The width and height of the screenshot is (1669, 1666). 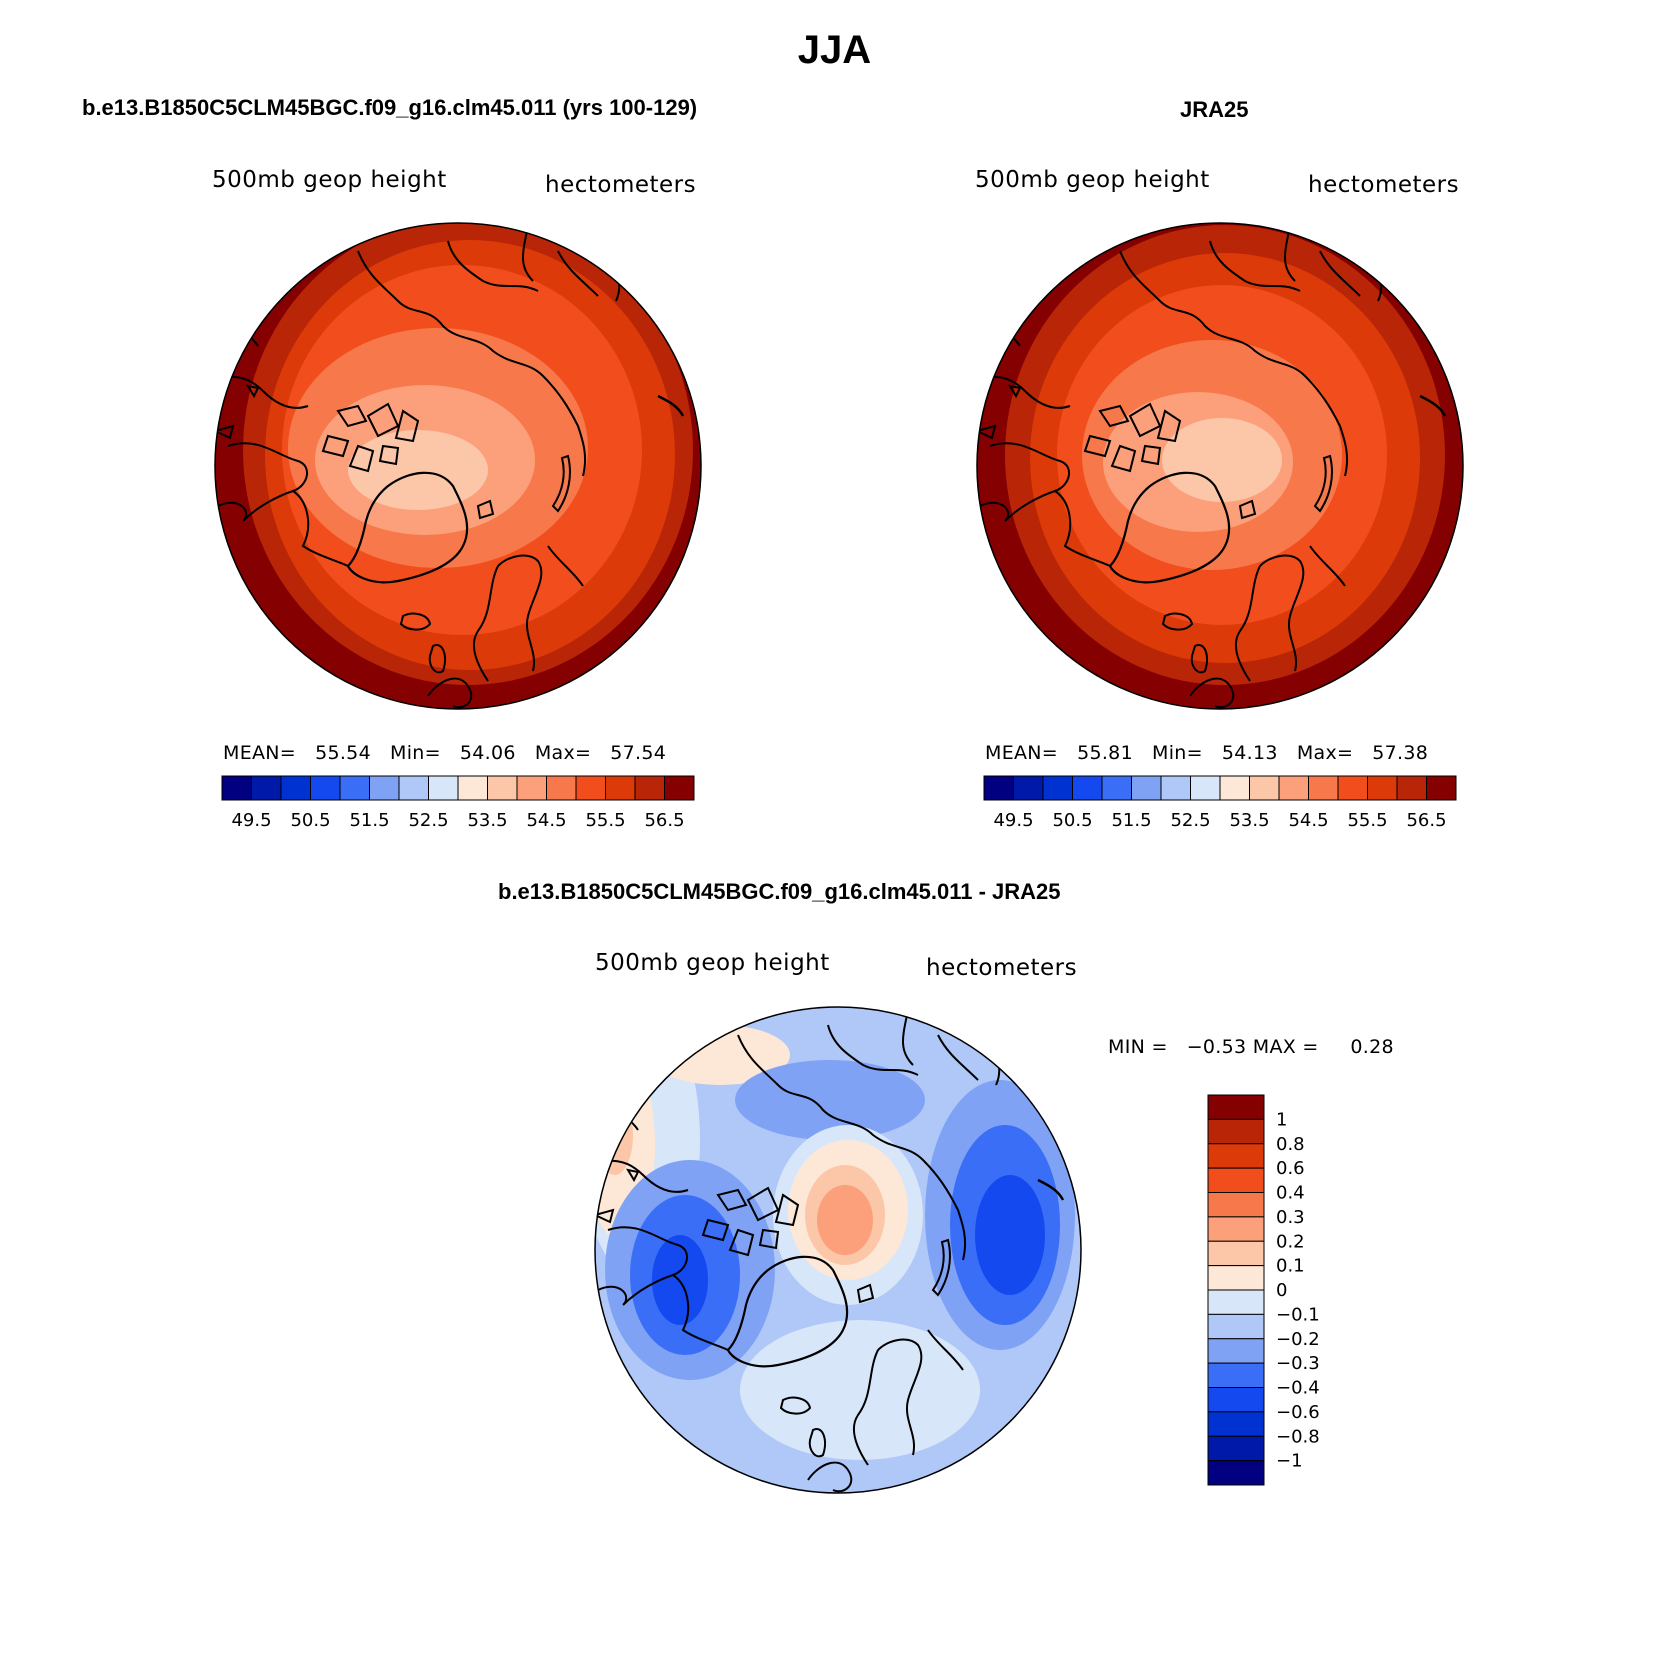 I want to click on obs-max-label: Max=, so click(x=1325, y=753).